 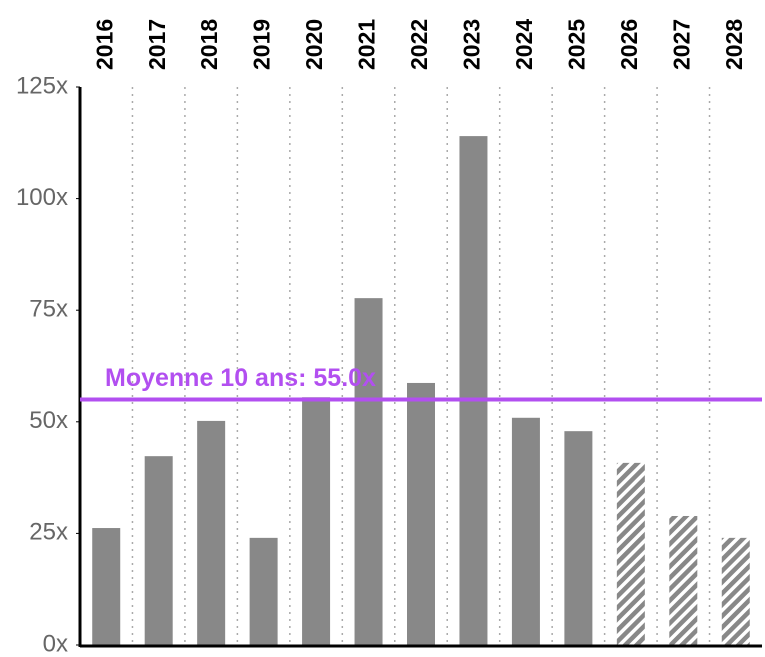 I want to click on y-tick-label: 25x, so click(x=48, y=532).